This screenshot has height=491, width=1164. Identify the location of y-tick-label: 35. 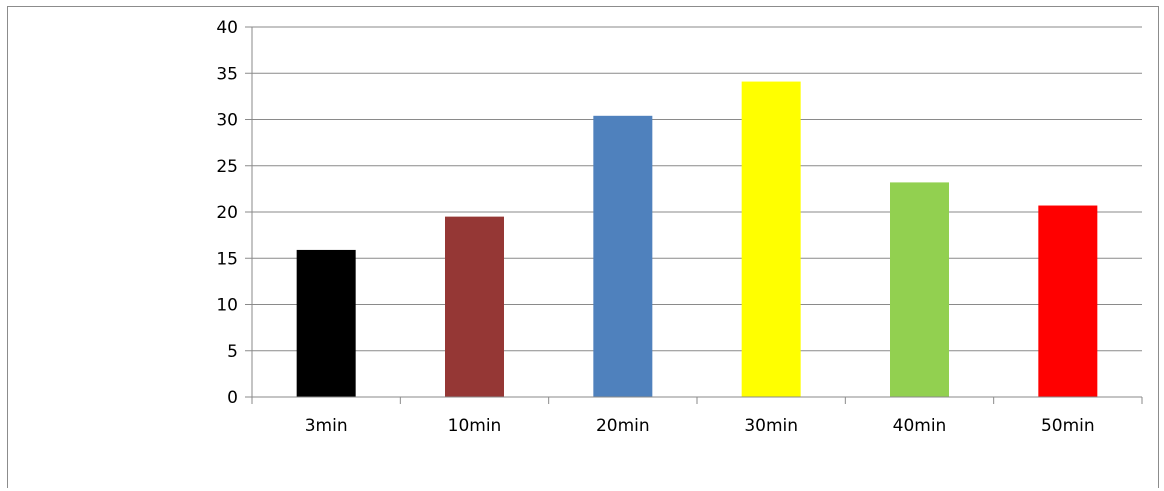
(227, 74).